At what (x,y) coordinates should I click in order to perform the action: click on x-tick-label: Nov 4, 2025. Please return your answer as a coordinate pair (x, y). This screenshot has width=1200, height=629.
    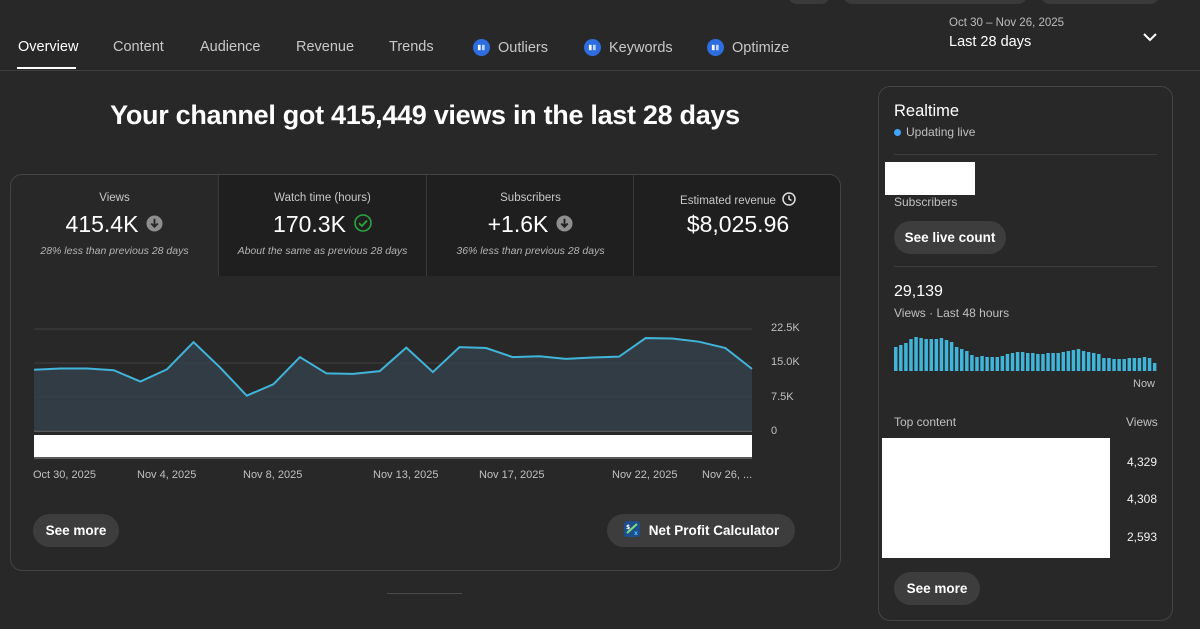
    Looking at the image, I should click on (167, 475).